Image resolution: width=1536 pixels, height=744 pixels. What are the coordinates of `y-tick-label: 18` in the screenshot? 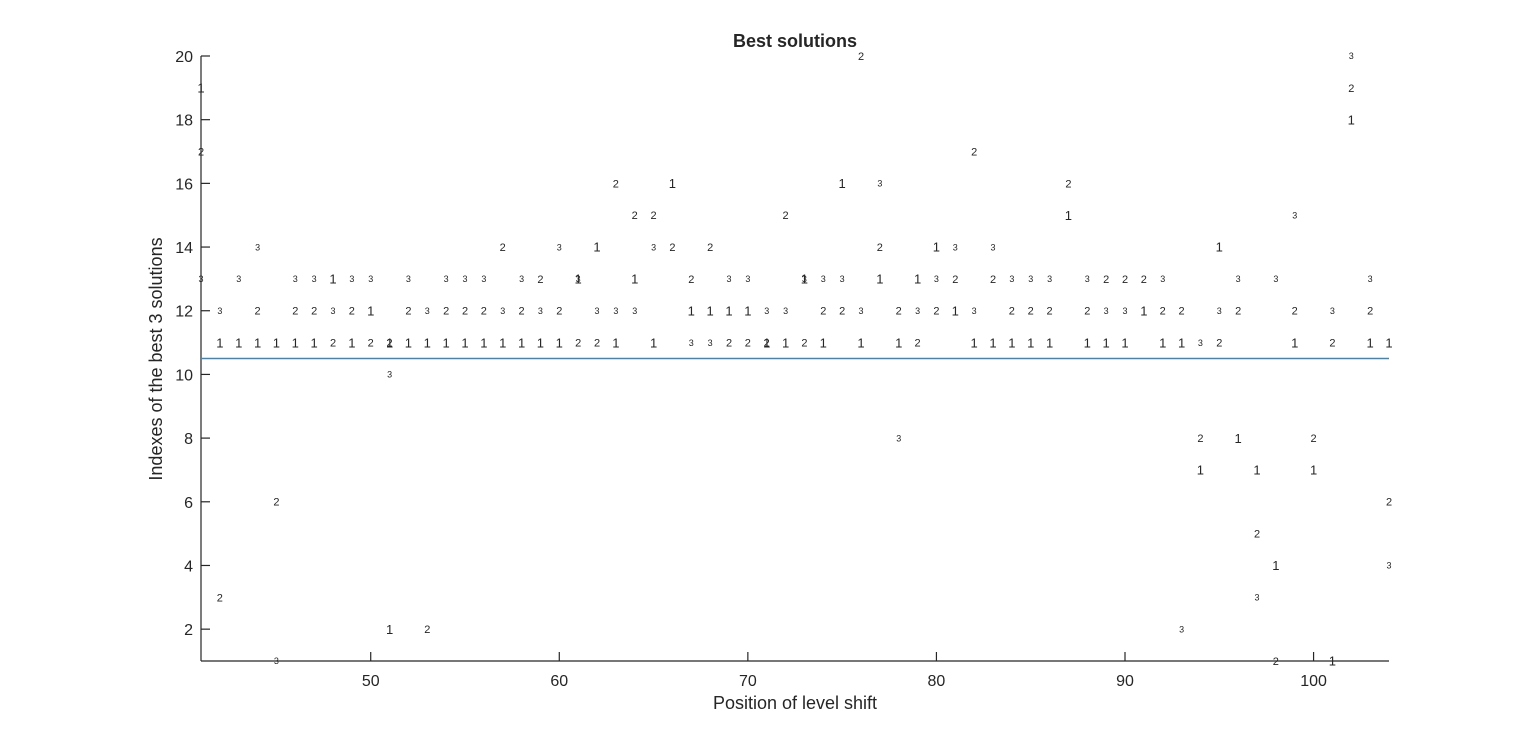 It's located at (184, 121).